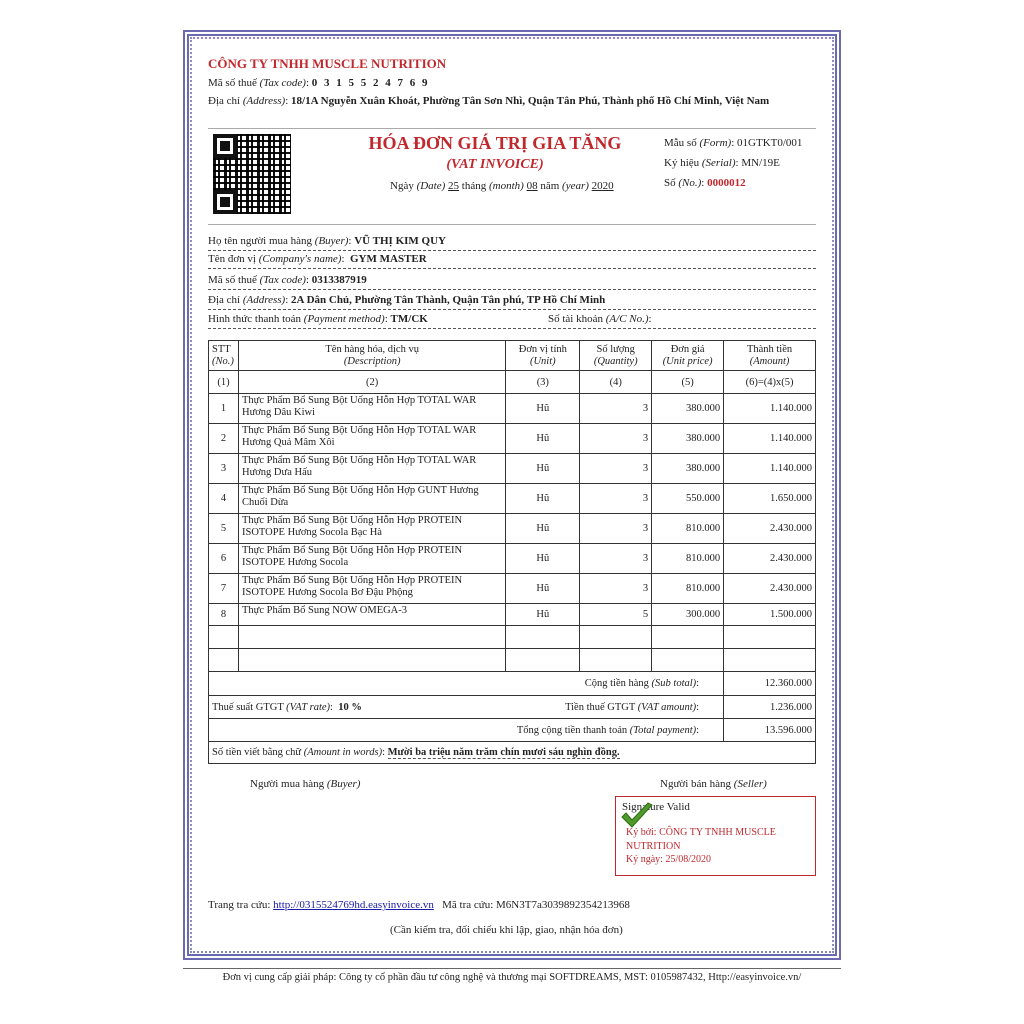 The width and height of the screenshot is (1024, 1024). What do you see at coordinates (512, 968) in the screenshot?
I see `divider` at bounding box center [512, 968].